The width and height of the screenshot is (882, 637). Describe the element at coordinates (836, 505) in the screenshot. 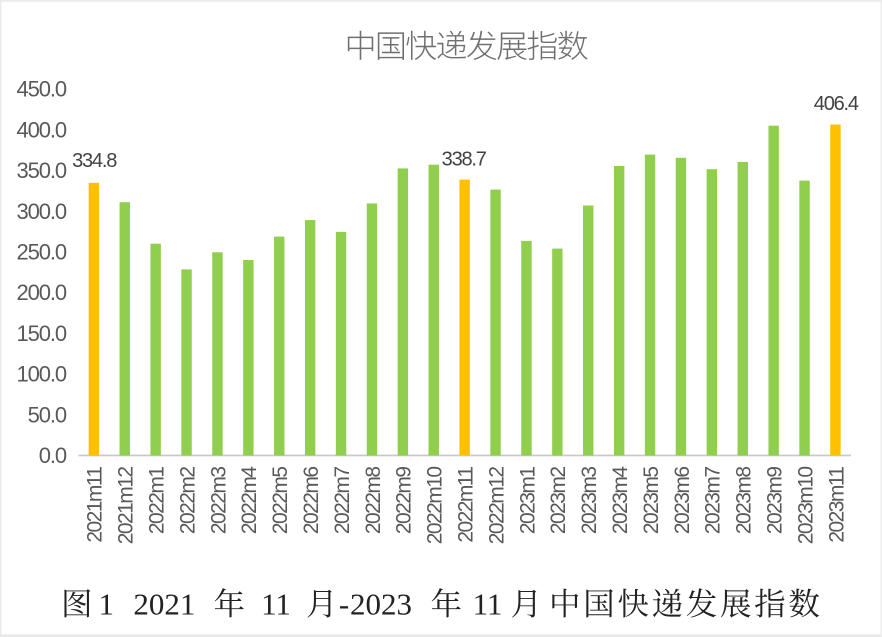

I see `svg-text: 2023m11` at that location.